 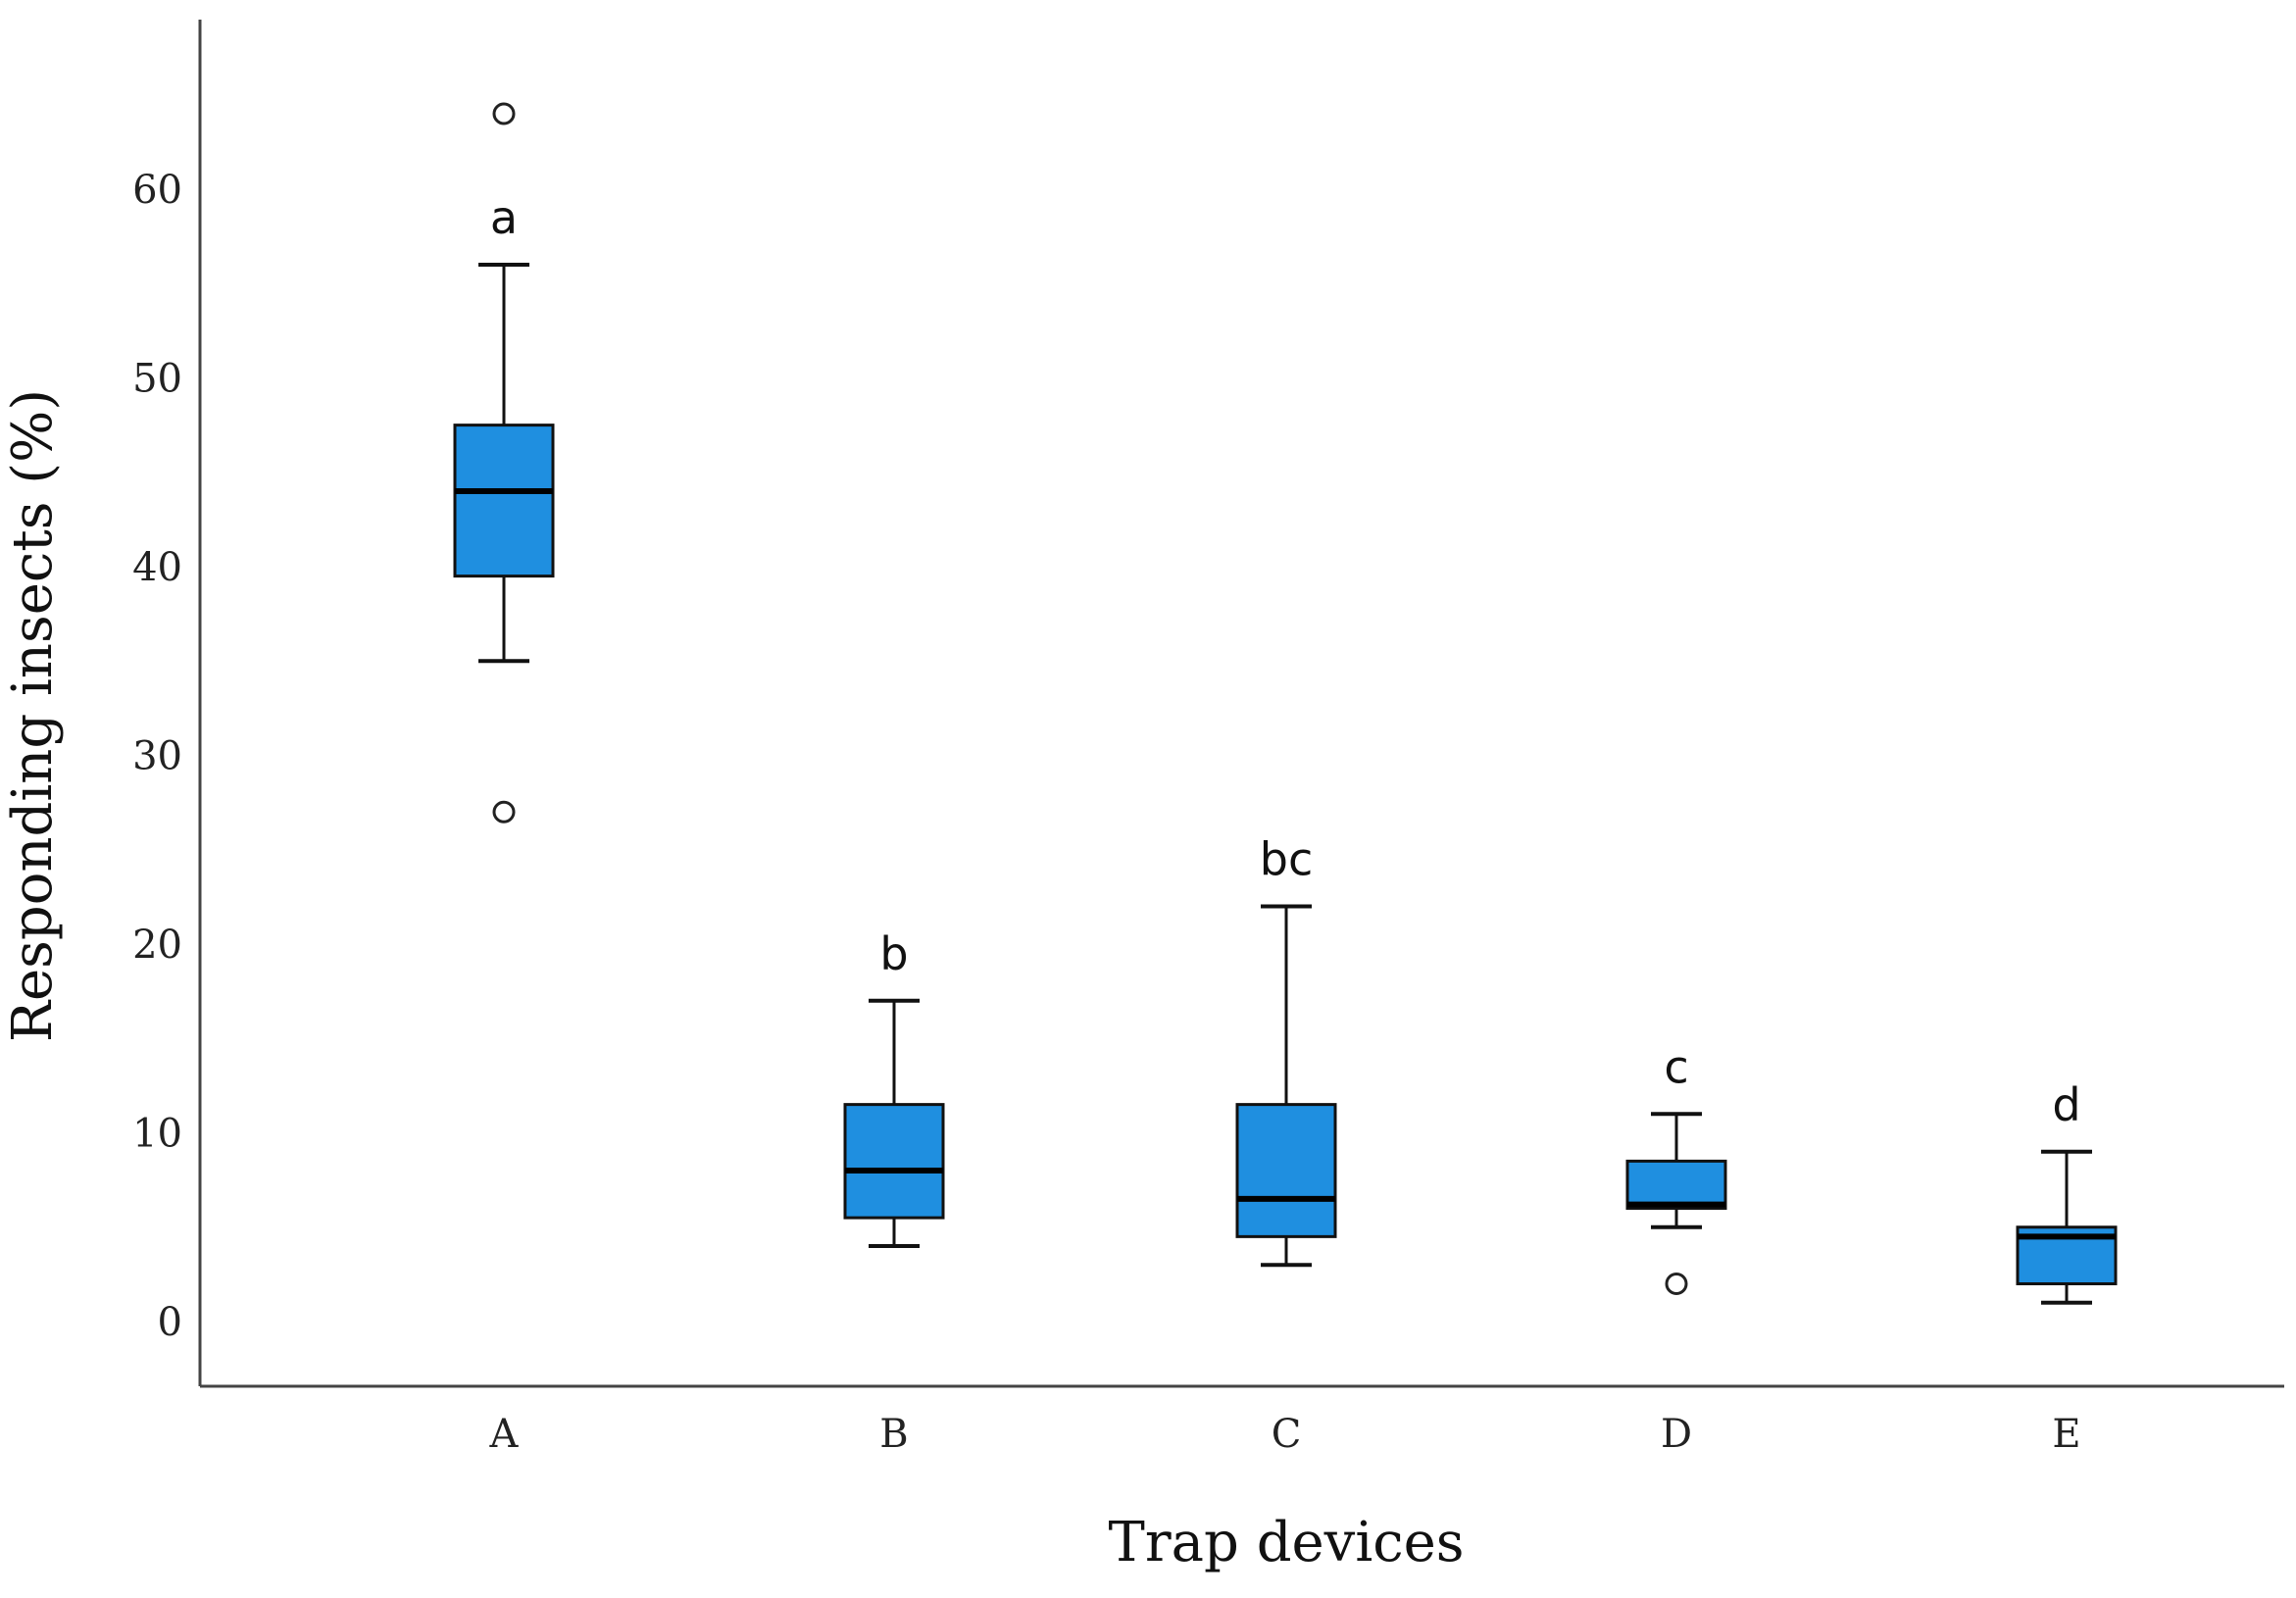 I want to click on y-tick-label: 60, so click(x=157, y=191).